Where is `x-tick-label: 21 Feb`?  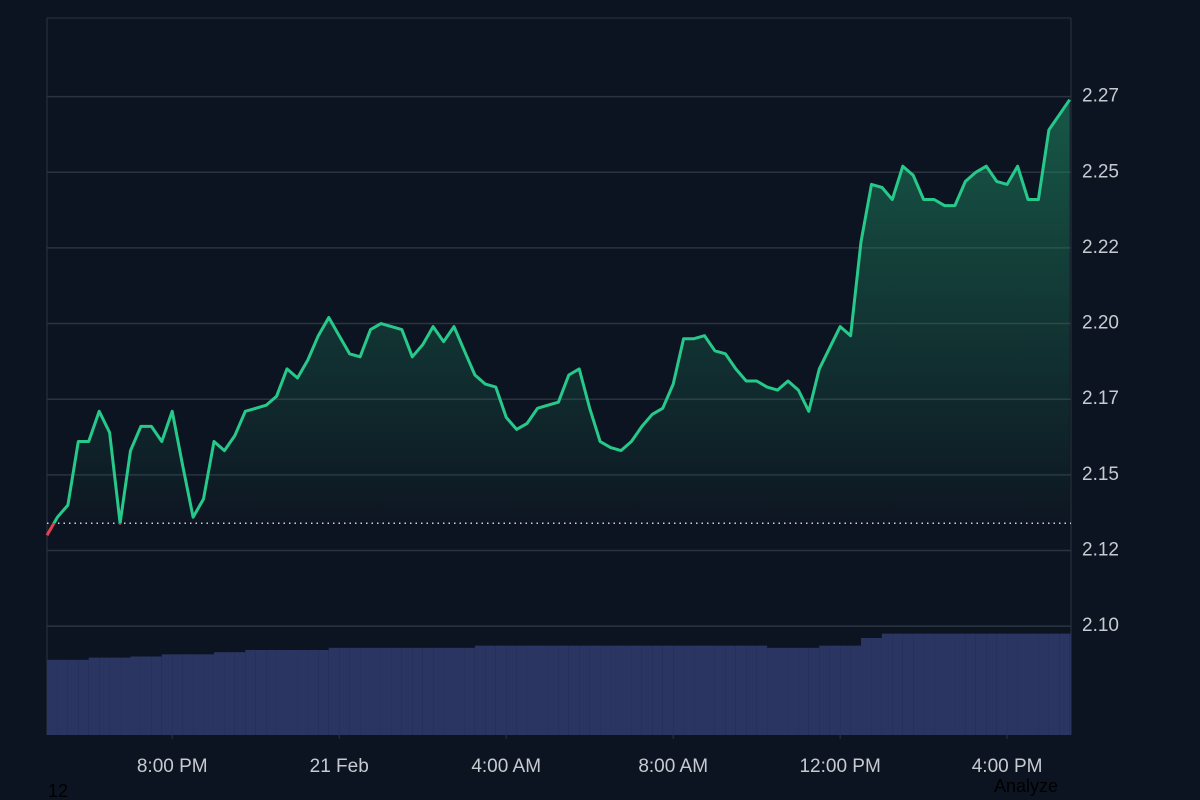
x-tick-label: 21 Feb is located at coordinates (339, 766).